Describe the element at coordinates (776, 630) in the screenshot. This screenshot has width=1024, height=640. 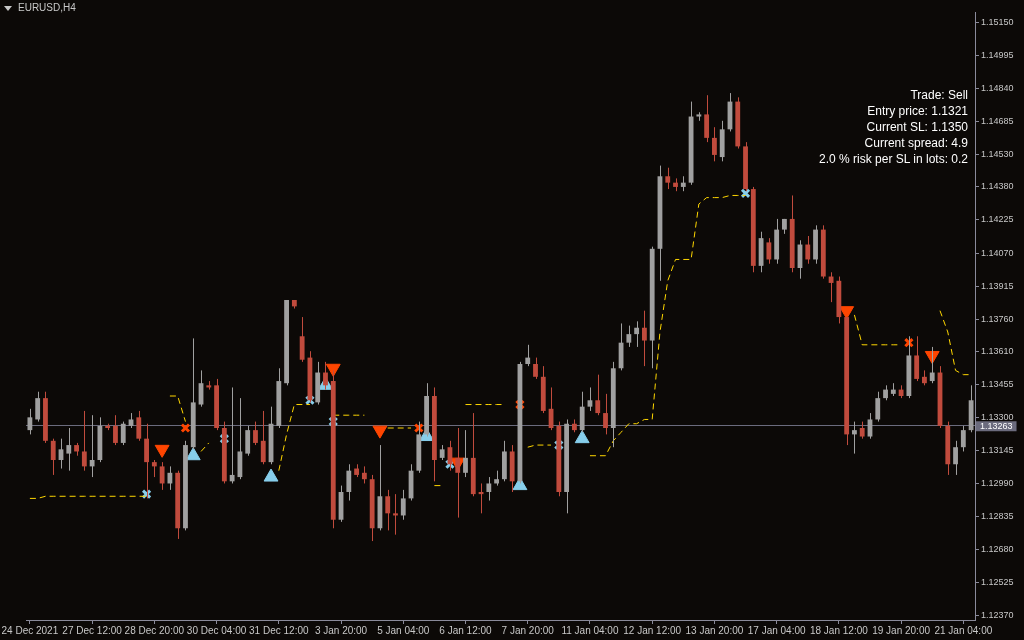
I see `x-tick-label: 17 Jan 04:00` at that location.